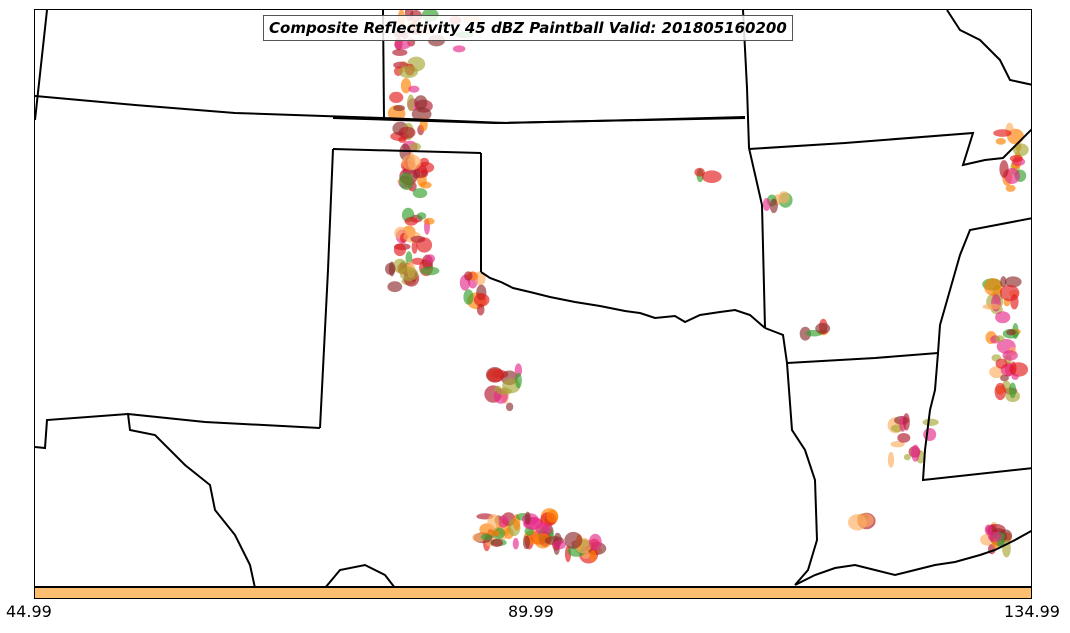 The width and height of the screenshot is (1070, 633). Describe the element at coordinates (531, 611) in the screenshot. I see `colorbar-tick-label: 89.99` at that location.